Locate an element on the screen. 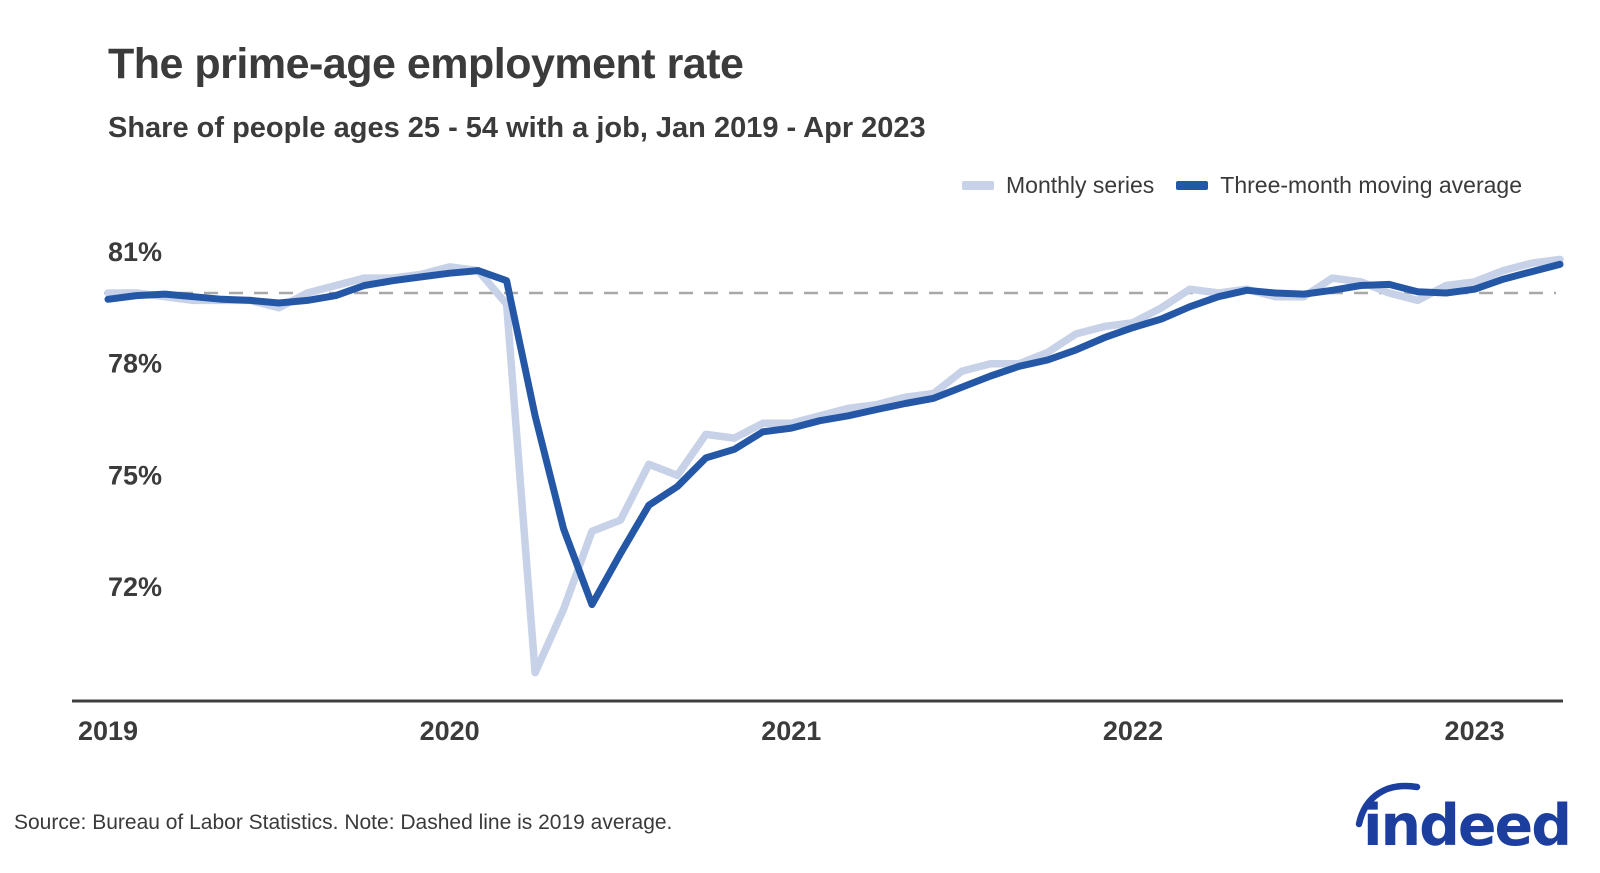 This screenshot has height=873, width=1600. y-tick-label: 75% is located at coordinates (135, 475).